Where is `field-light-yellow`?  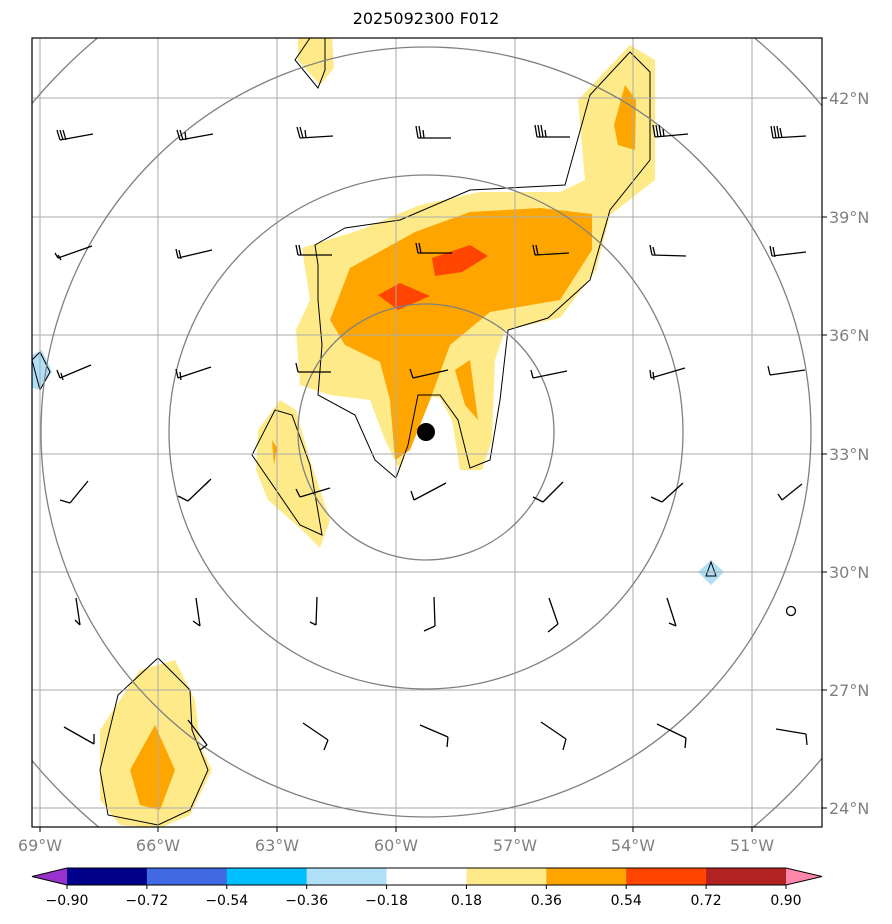 field-light-yellow is located at coordinates (293, 474).